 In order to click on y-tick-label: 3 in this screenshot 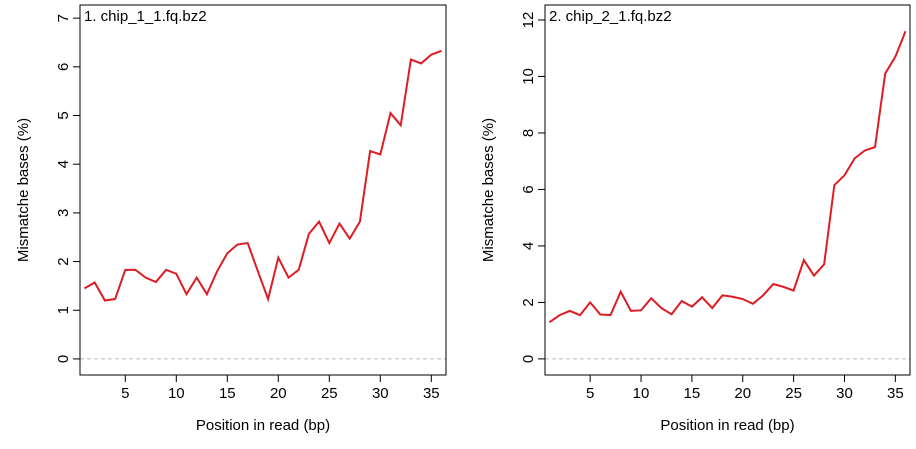, I will do `click(63, 213)`.